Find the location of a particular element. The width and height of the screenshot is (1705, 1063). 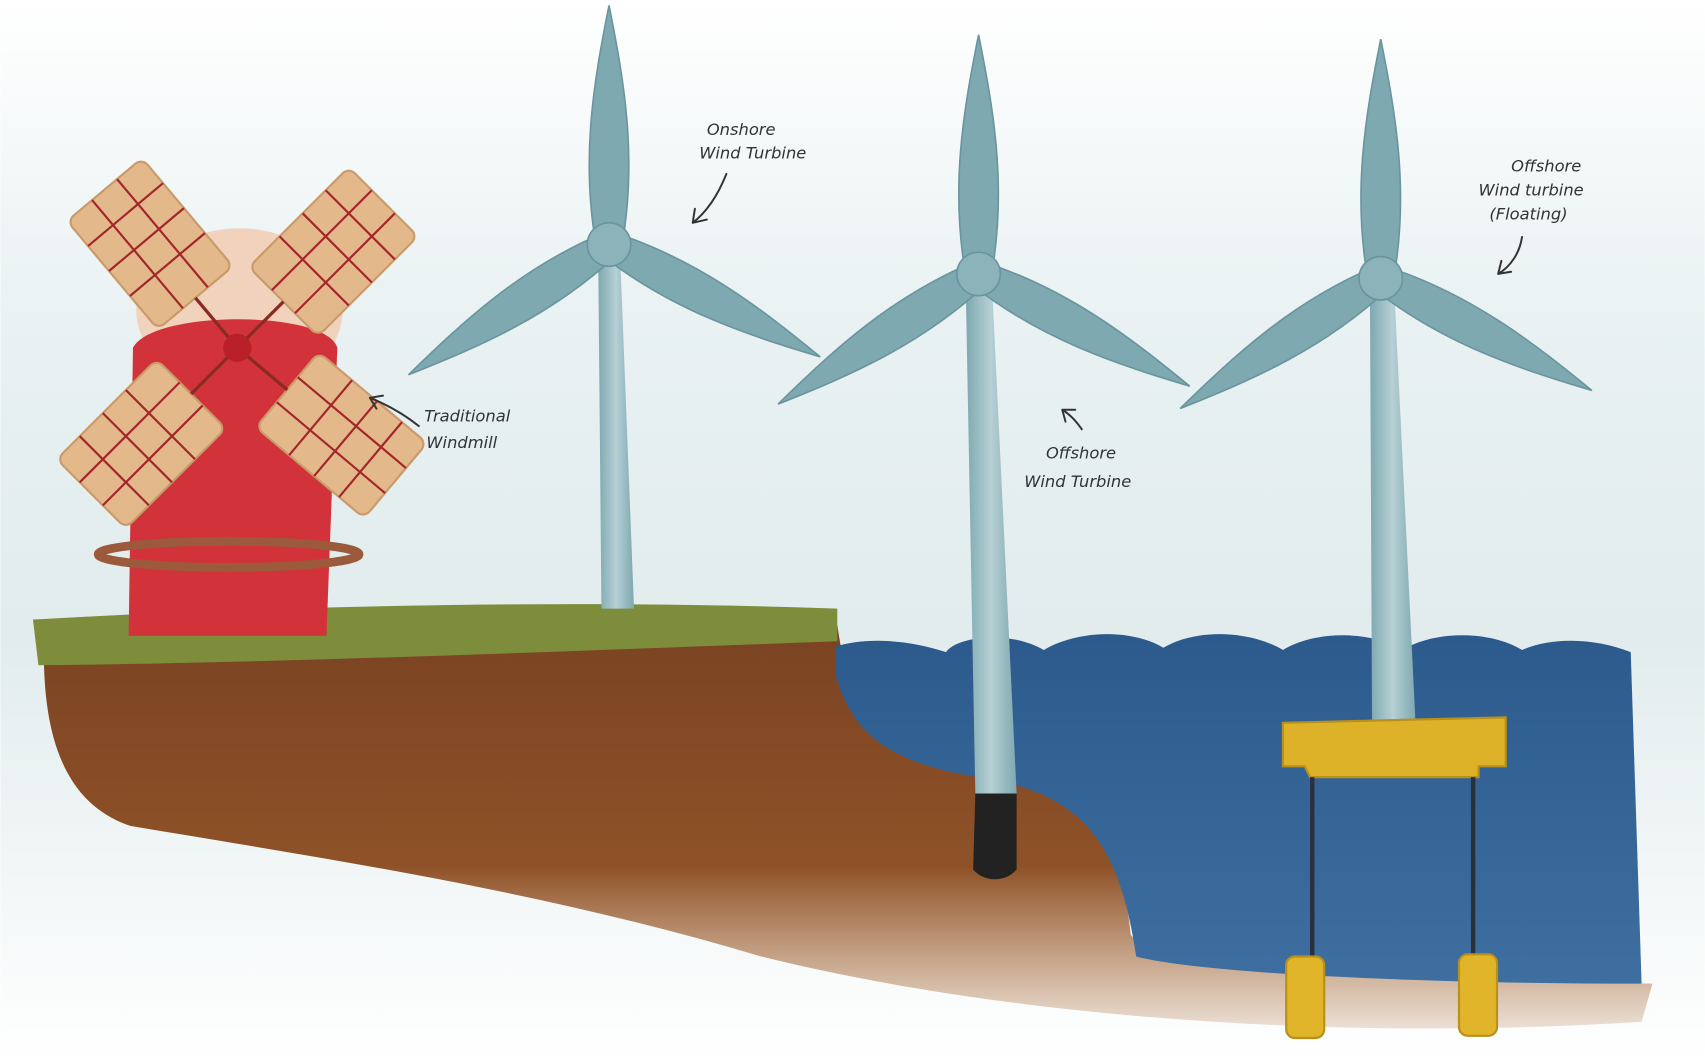

label-line: Wind turbine is located at coordinates (1531, 190).